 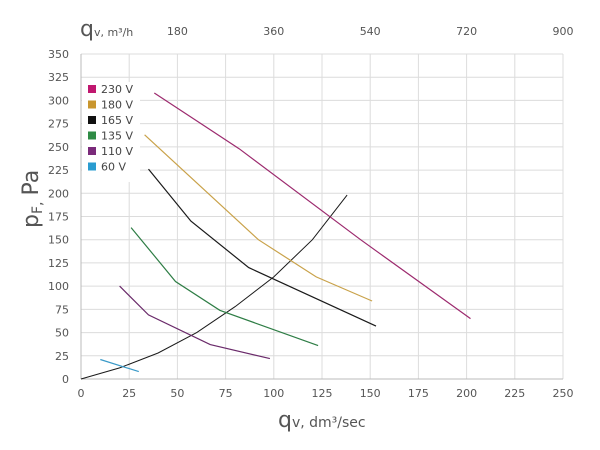 I want to click on x2-axis-title-sub: v, m³/h, so click(x=113, y=32).